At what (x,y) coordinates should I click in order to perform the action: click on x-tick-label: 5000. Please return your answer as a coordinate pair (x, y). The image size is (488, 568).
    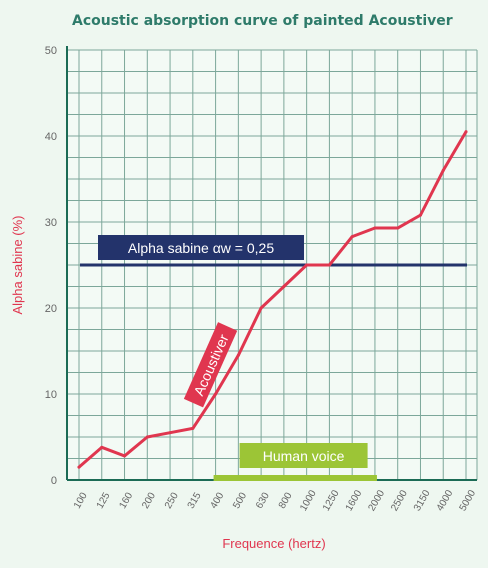
    Looking at the image, I should click on (468, 500).